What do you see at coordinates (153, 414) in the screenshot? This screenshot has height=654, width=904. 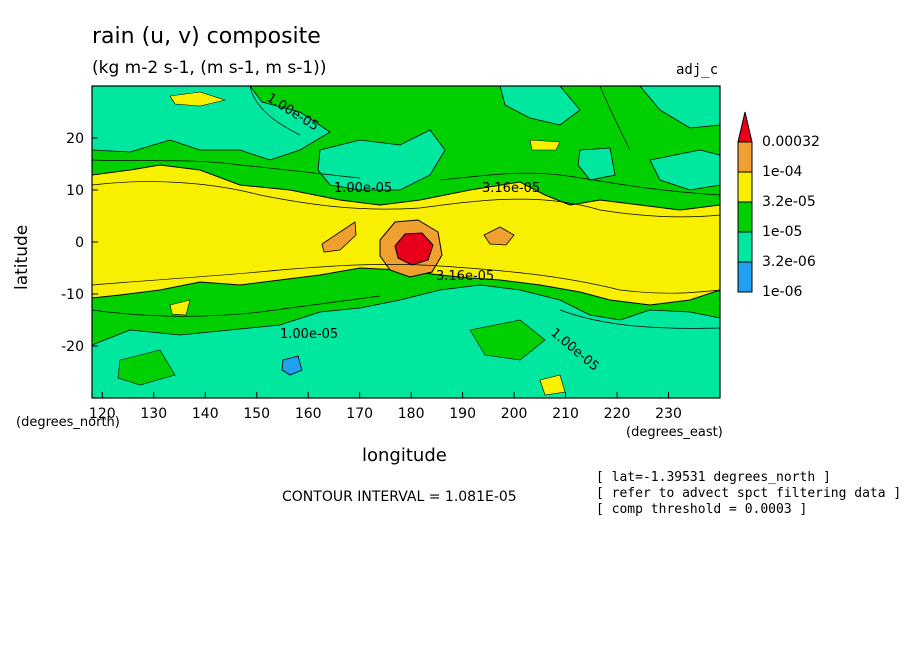 I see `x-tick-label: 130` at bounding box center [153, 414].